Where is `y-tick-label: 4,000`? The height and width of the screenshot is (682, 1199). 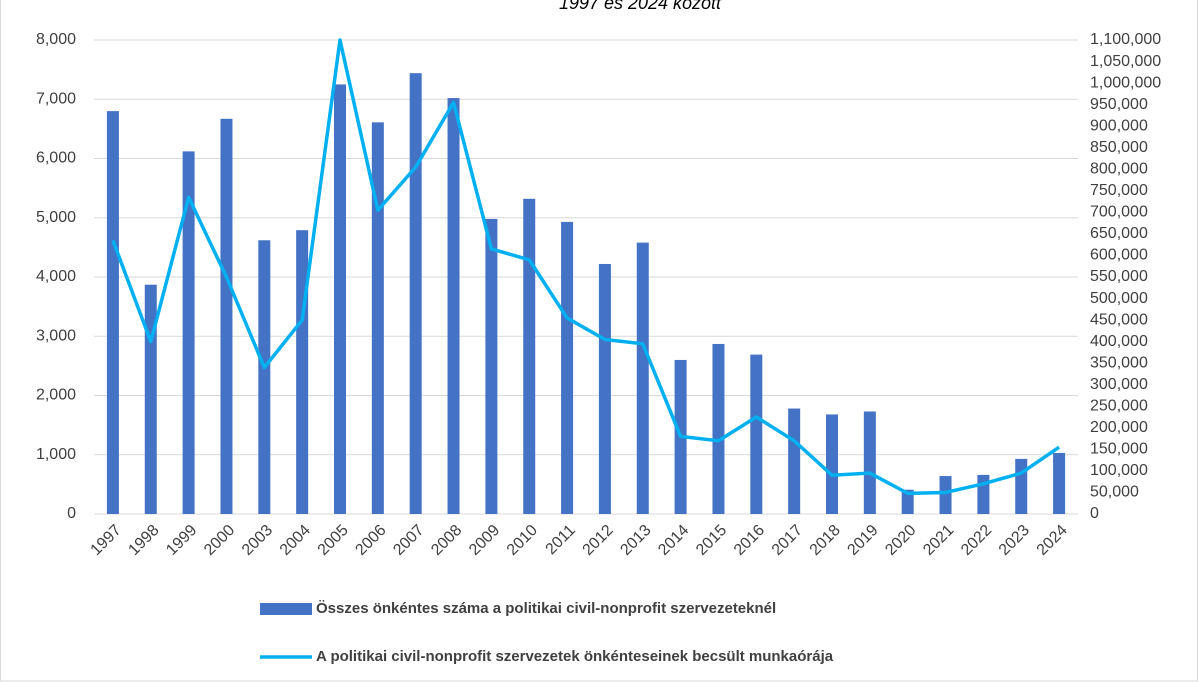
y-tick-label: 4,000 is located at coordinates (56, 276).